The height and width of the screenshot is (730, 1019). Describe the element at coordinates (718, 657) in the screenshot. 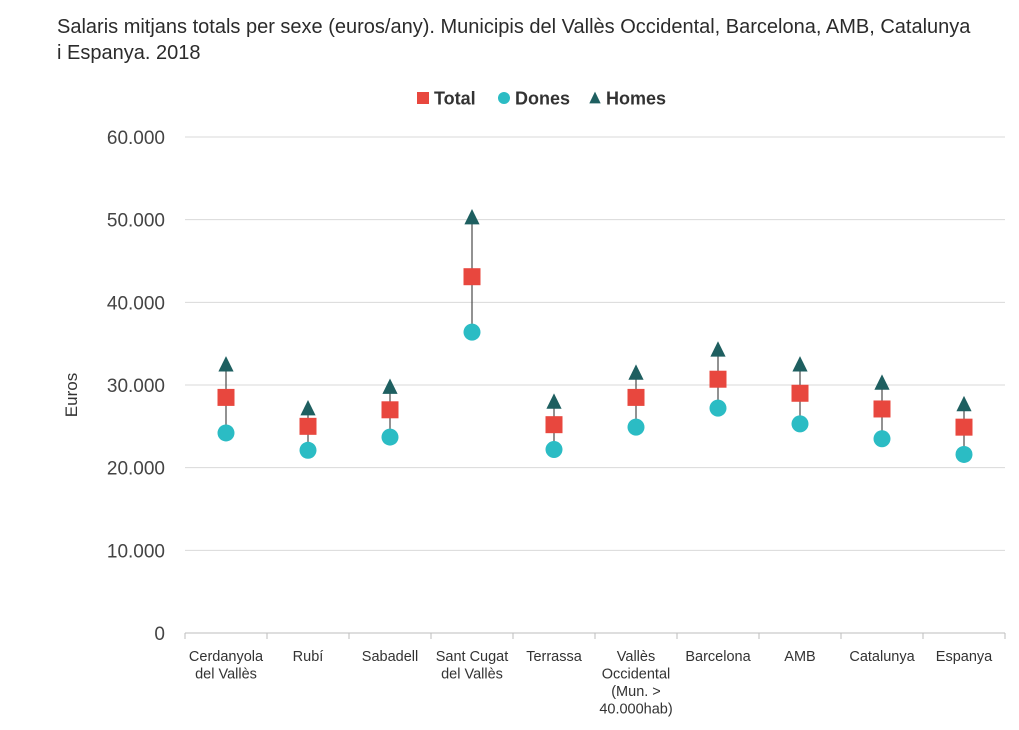

I see `x-tick-label: Barcelona` at that location.